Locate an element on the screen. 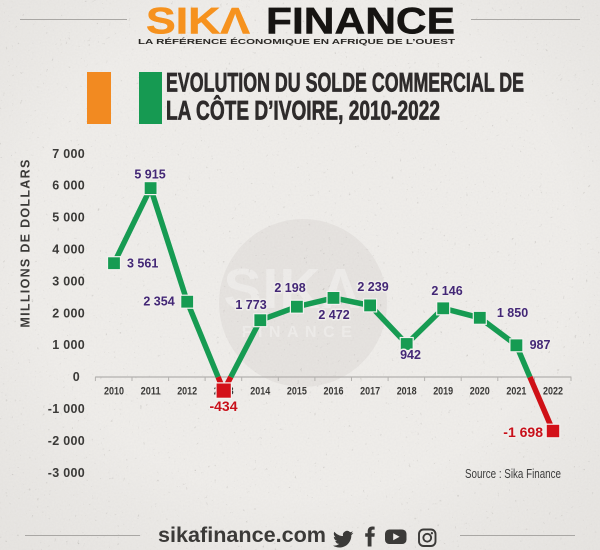 Image resolution: width=600 pixels, height=550 pixels. svg-text: -1 000 is located at coordinates (66, 409).